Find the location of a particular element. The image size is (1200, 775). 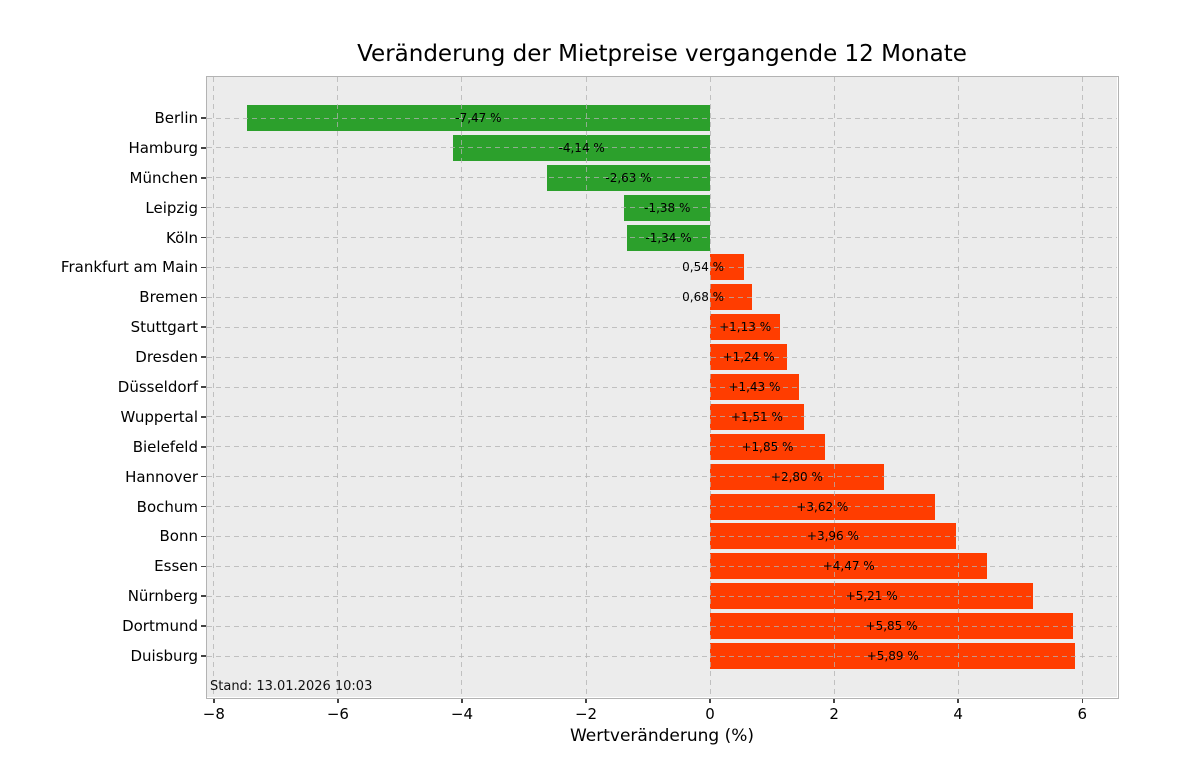

y-tick-label: Dresden is located at coordinates (166, 357).